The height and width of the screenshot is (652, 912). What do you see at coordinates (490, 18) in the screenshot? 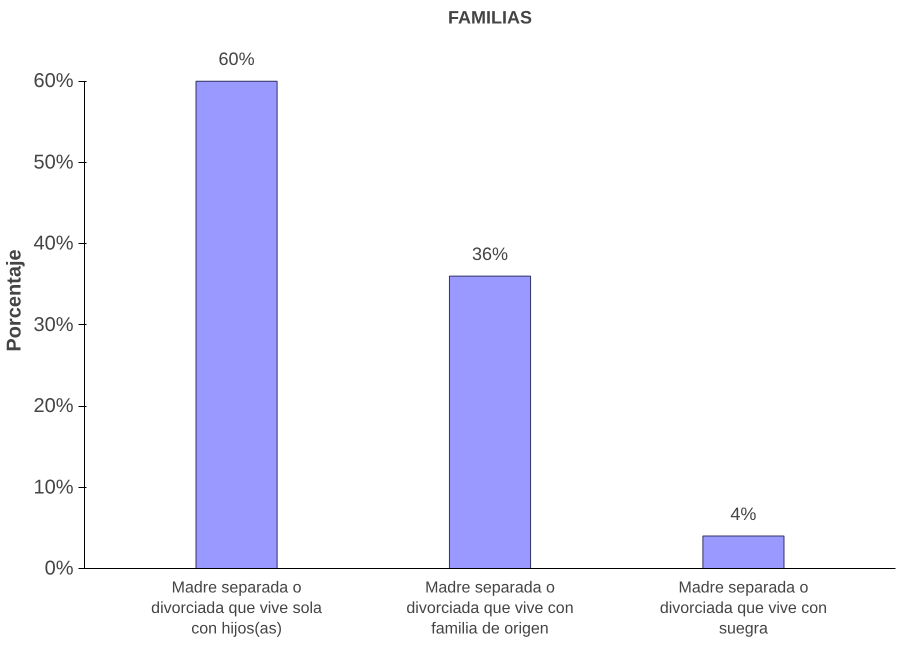
I see `chart-title: FAMILIAS` at bounding box center [490, 18].